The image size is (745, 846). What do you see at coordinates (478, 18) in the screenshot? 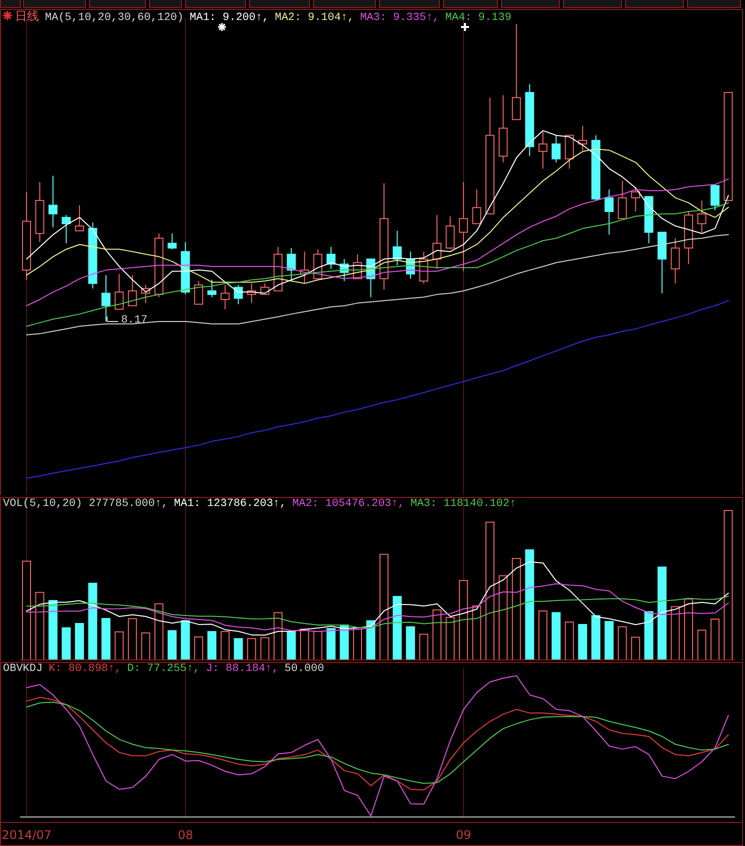
I see `text: MA4: 9.139` at bounding box center [478, 18].